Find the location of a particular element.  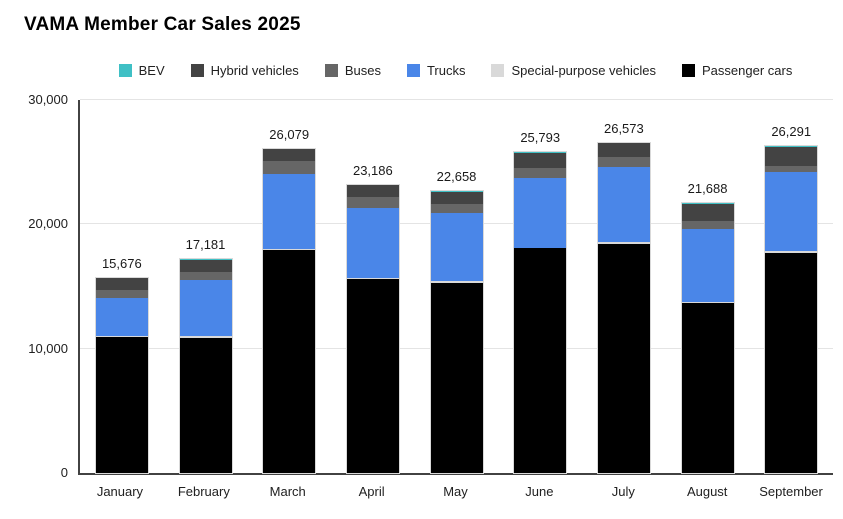

legend-label: Buses is located at coordinates (362, 70).